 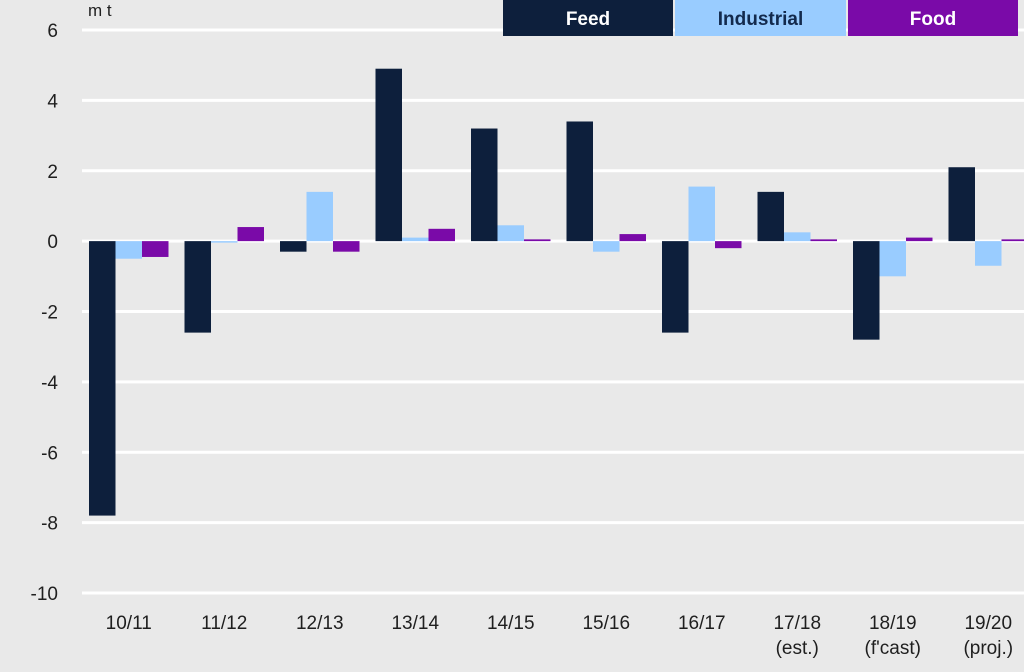 I want to click on x-tick-label: 18/19, so click(x=893, y=623).